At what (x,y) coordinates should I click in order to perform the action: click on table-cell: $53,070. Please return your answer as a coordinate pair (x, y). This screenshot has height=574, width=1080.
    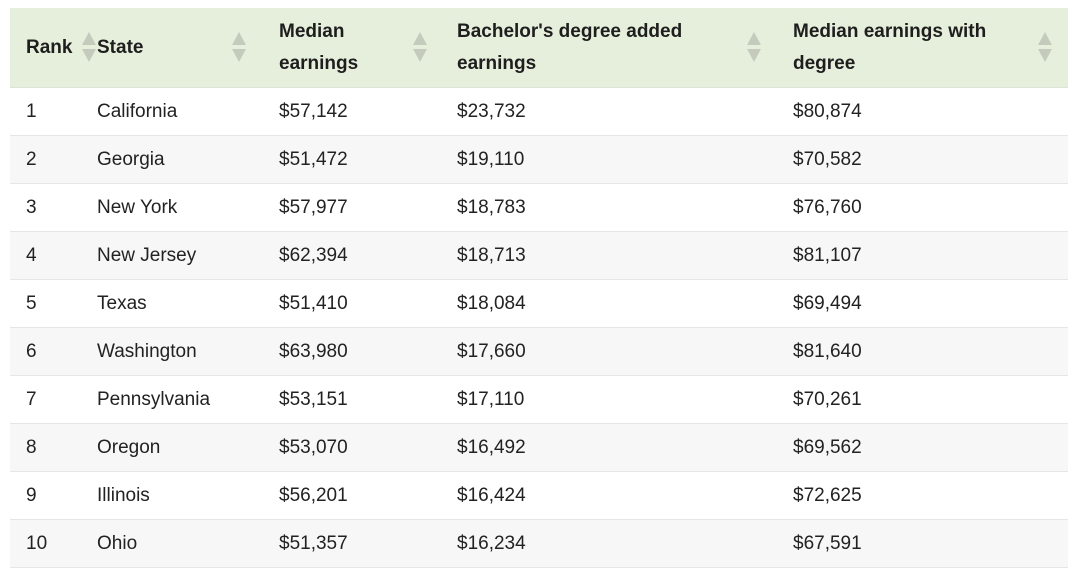
    Looking at the image, I should click on (313, 447).